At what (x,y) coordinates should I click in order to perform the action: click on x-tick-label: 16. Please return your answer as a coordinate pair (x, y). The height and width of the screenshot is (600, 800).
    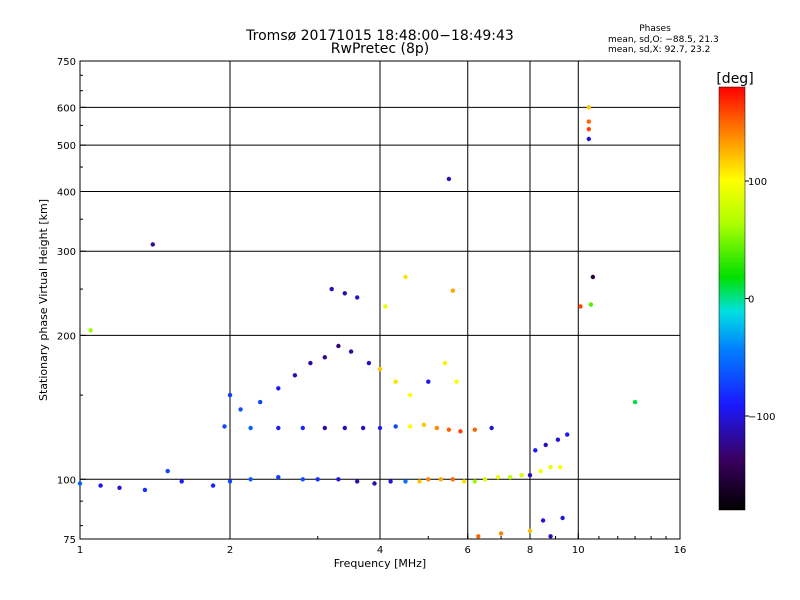
    Looking at the image, I should click on (680, 550).